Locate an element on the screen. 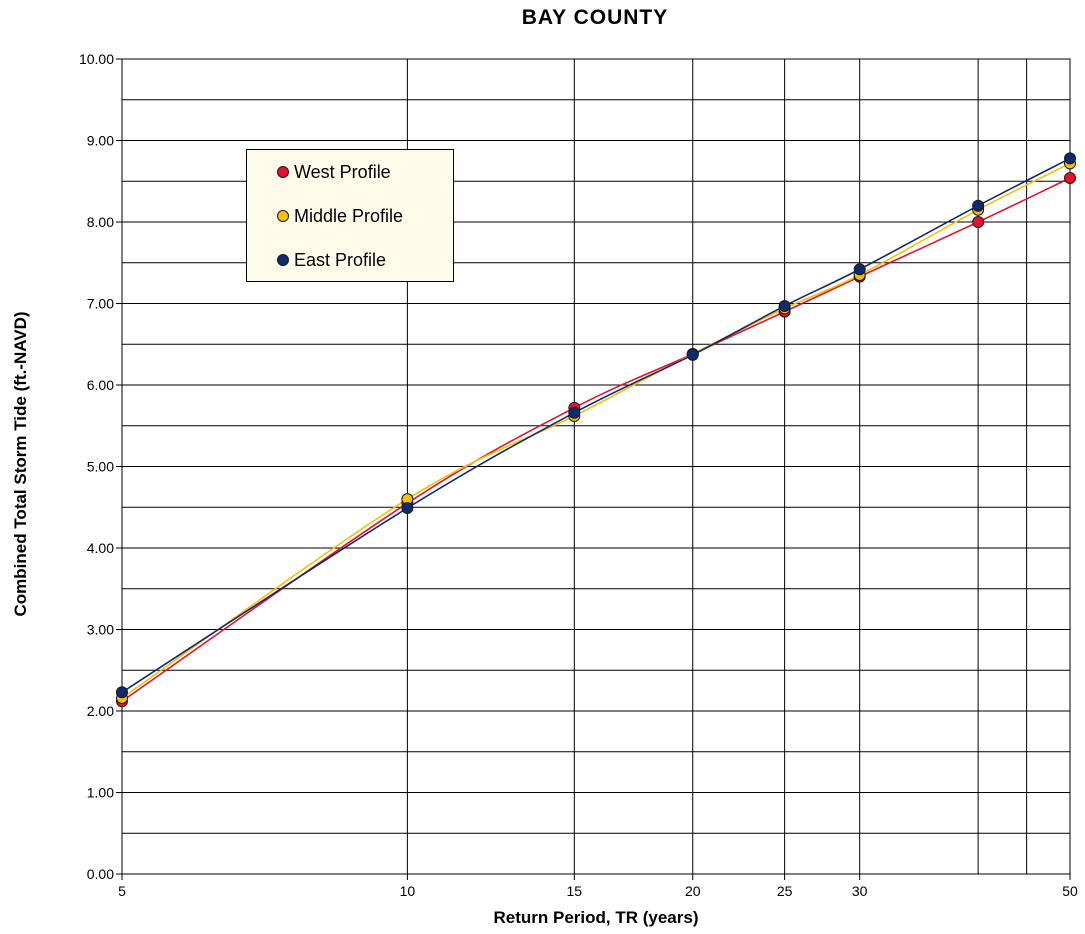  legend-label-middle: Middle Profile is located at coordinates (348, 216).